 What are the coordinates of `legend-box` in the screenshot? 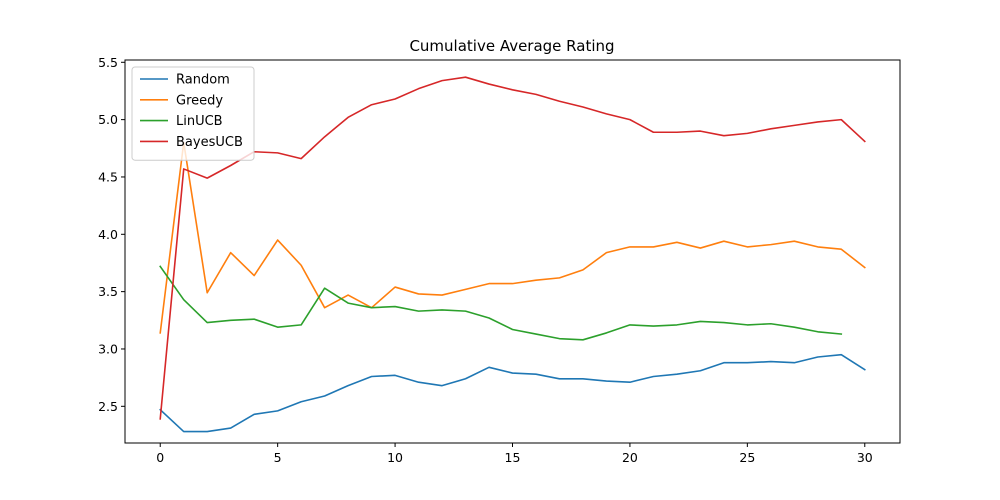 It's located at (193, 113).